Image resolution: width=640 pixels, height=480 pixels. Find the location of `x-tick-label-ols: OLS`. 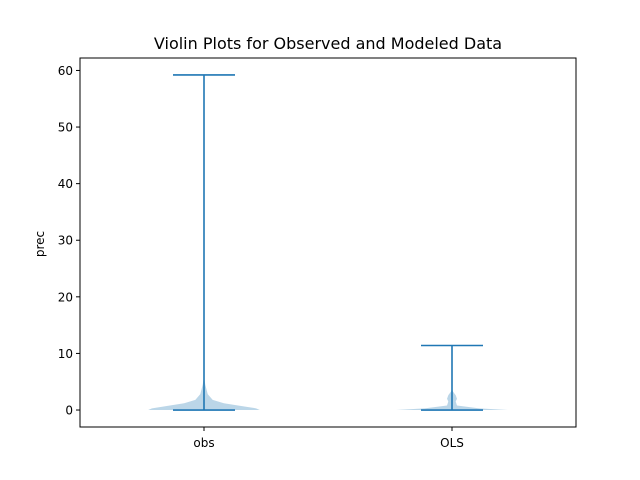

x-tick-label-ols: OLS is located at coordinates (452, 443).